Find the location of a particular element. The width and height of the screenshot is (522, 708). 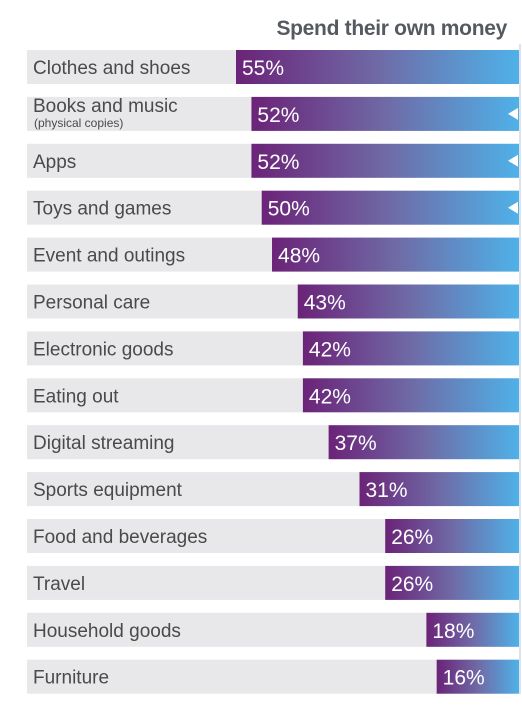

category-label: Personal care is located at coordinates (91, 303).